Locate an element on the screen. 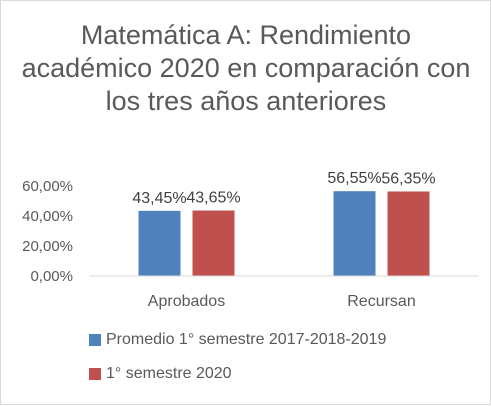  data-label-2-1: 43,65% is located at coordinates (213, 198).